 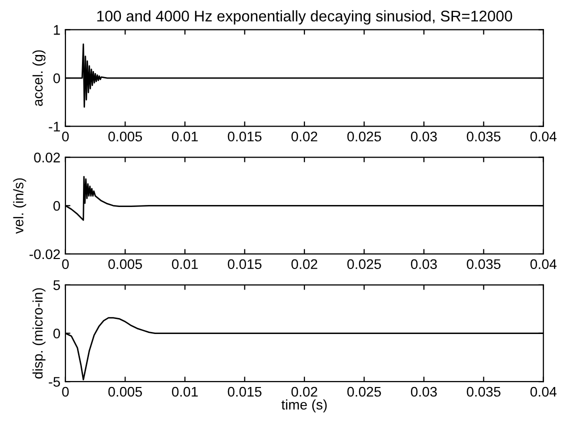 I want to click on x-axis-title: time (s), so click(x=304, y=405).